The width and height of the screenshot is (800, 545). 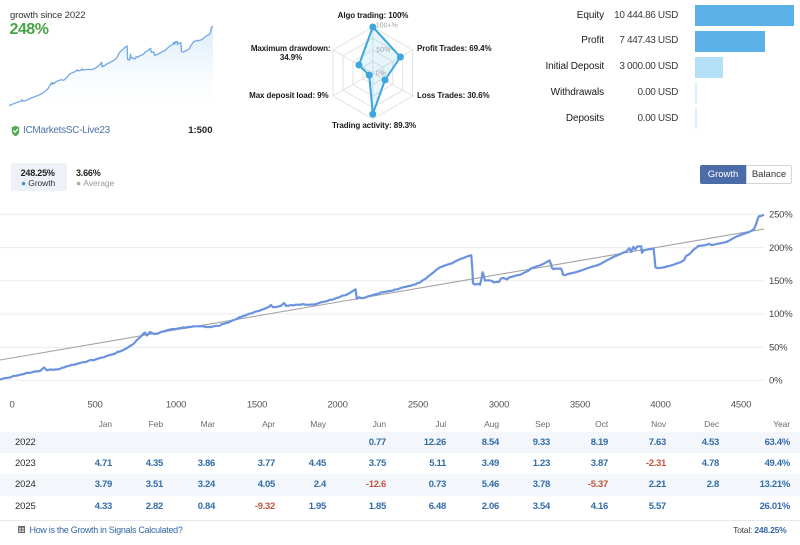 What do you see at coordinates (418, 405) in the screenshot?
I see `svg-text: 2500` at bounding box center [418, 405].